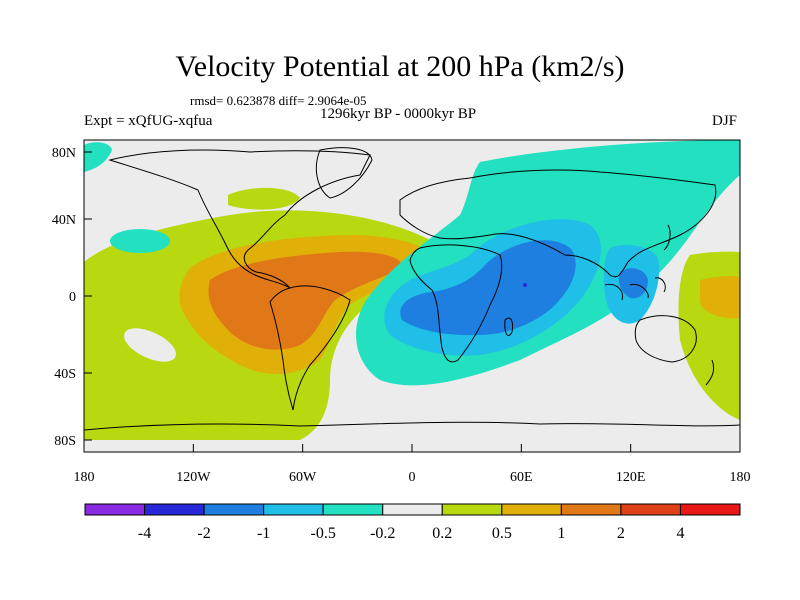 This screenshot has width=800, height=600. Describe the element at coordinates (508, 326) in the screenshot. I see `coast-madagascar` at that location.